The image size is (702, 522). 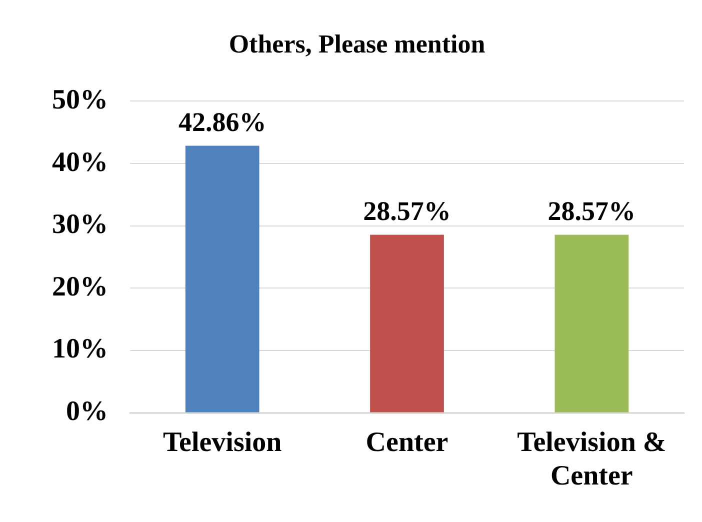 I want to click on y-tick-label: 20%, so click(x=80, y=286).